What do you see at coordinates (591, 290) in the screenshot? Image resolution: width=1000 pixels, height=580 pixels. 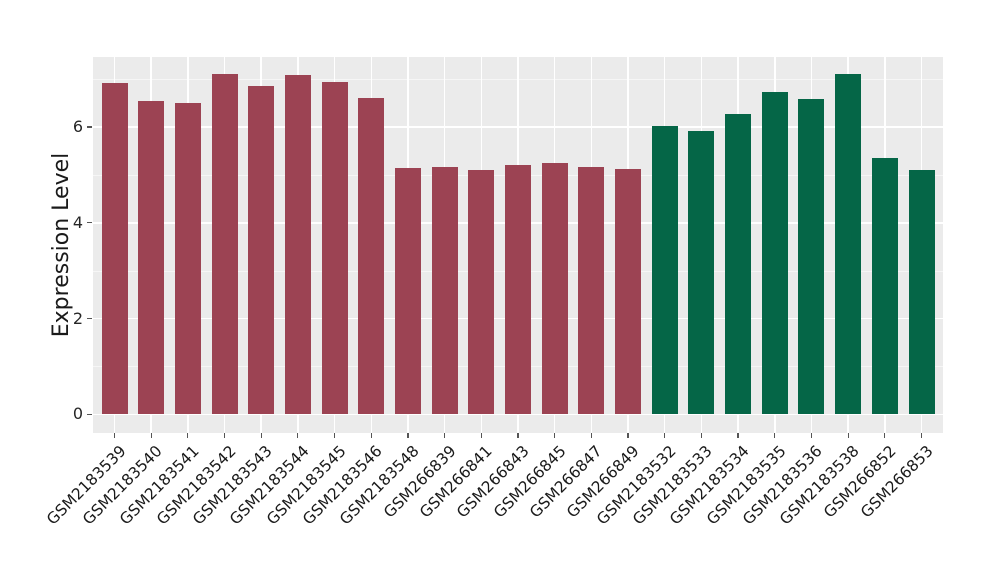 I see `bar-GSM266847` at bounding box center [591, 290].